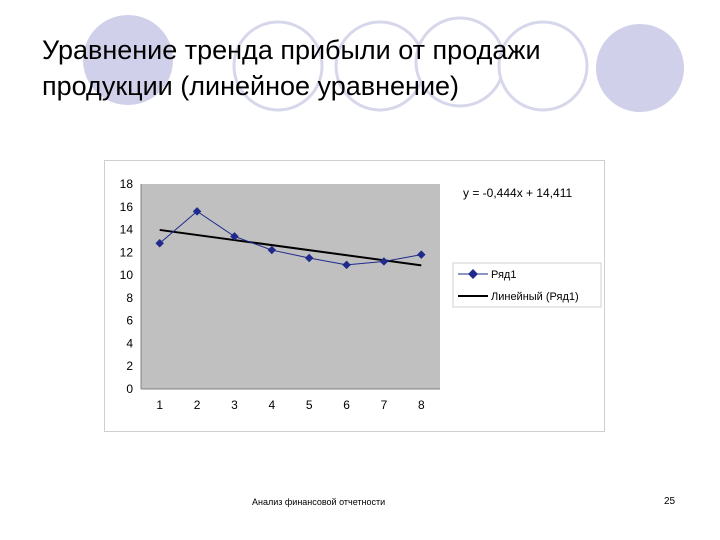  I want to click on legend: Ряд1 Линейный (Ряд1), so click(527, 285).